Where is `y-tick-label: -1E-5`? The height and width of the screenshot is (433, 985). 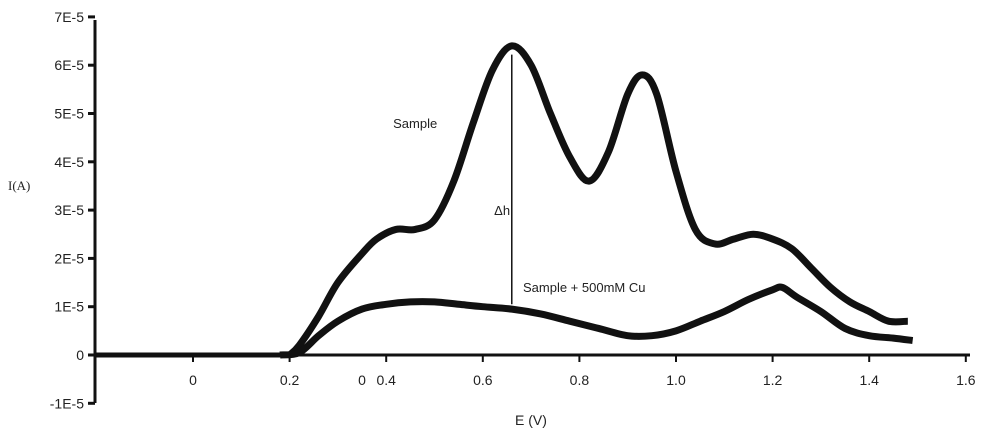
y-tick-label: -1E-5 is located at coordinates (67, 403).